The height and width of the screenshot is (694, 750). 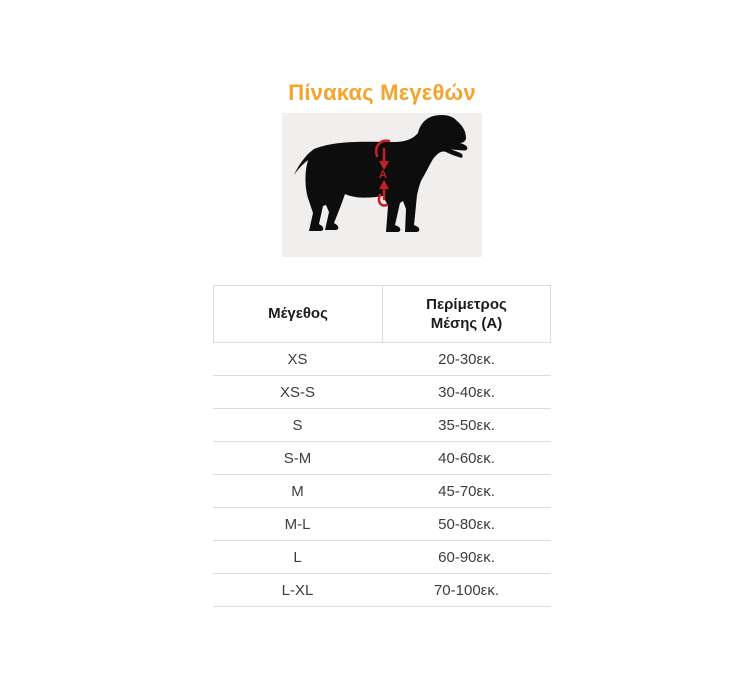 What do you see at coordinates (466, 491) in the screenshot?
I see `waist-cell: 45-70εκ.` at bounding box center [466, 491].